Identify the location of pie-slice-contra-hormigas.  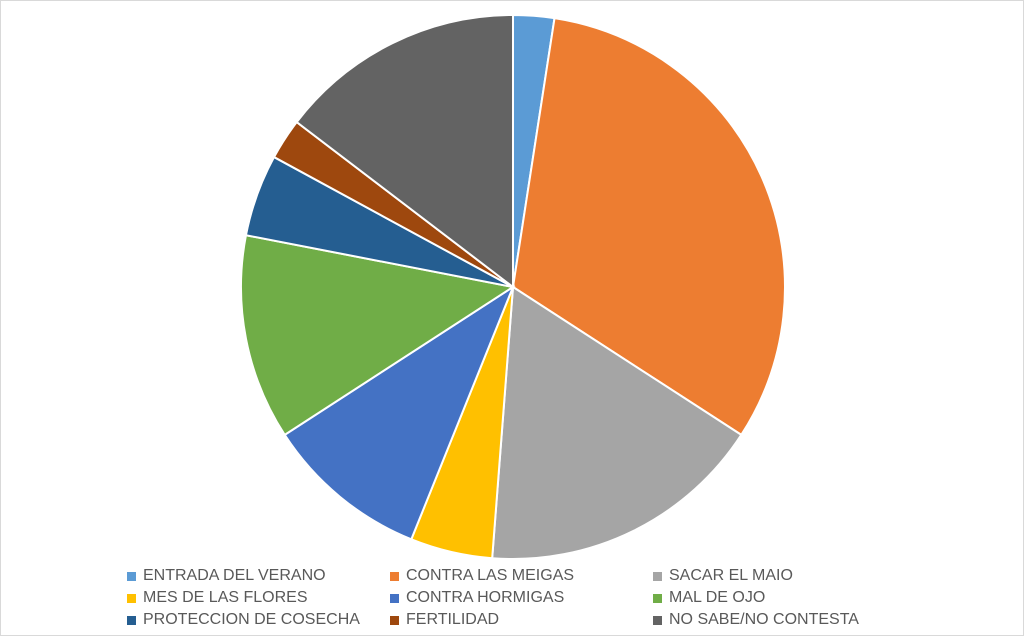
(399, 412).